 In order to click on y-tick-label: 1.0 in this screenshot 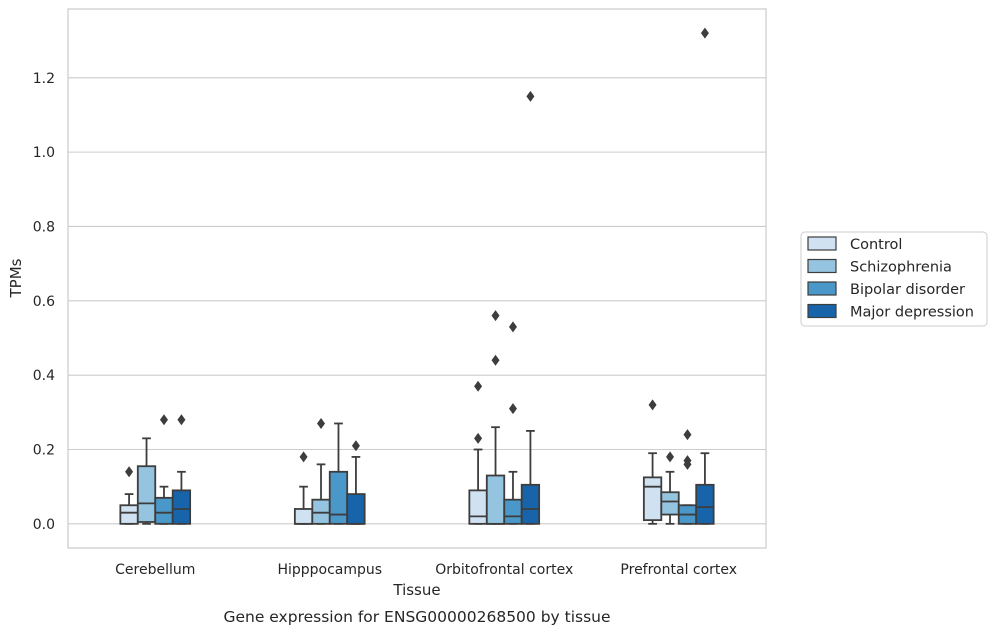, I will do `click(44, 153)`.